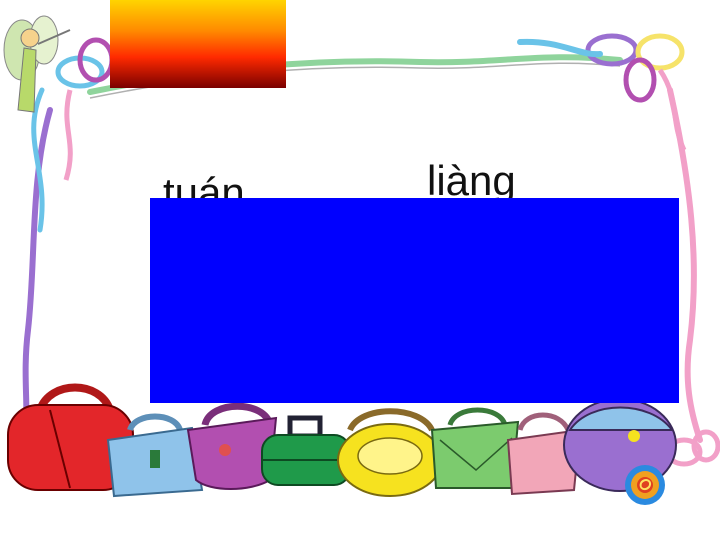 This screenshot has width=720, height=540. I want to click on ribbon-bow-icon, so click(602, 92).